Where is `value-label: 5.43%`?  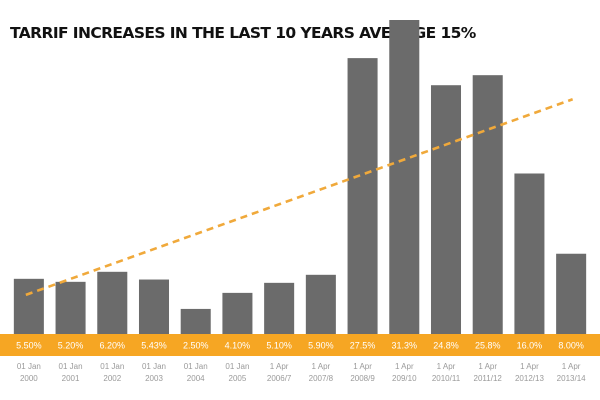
value-label: 5.43% is located at coordinates (154, 346).